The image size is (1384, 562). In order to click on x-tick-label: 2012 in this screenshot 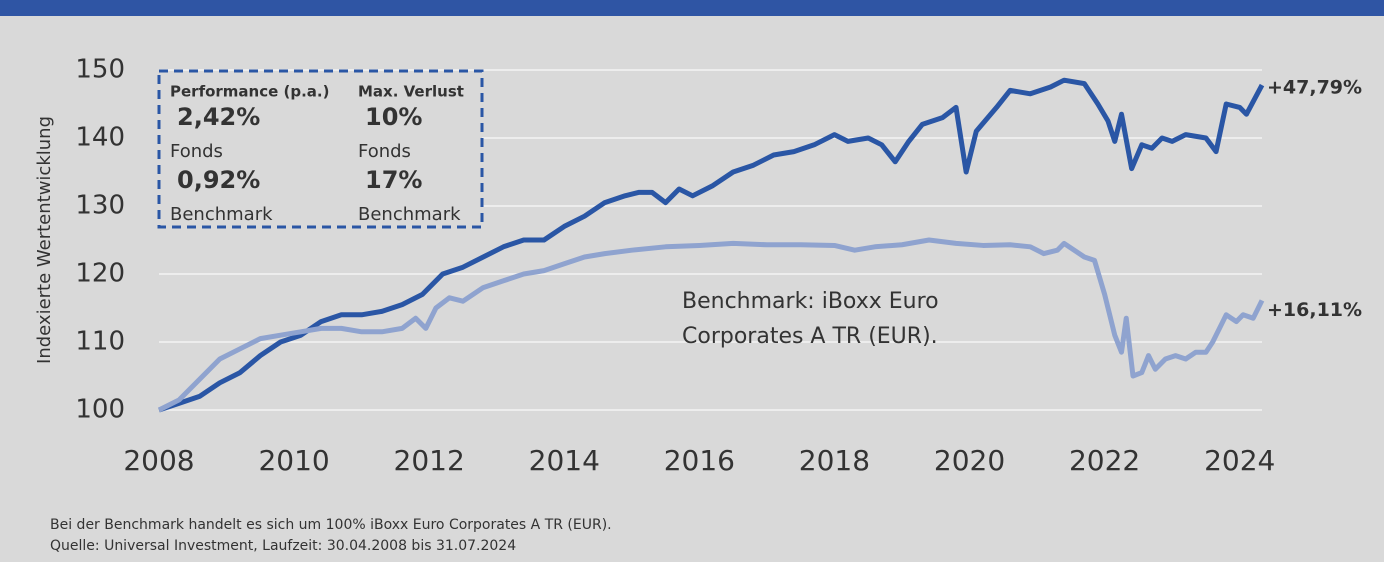, I will do `click(429, 460)`.